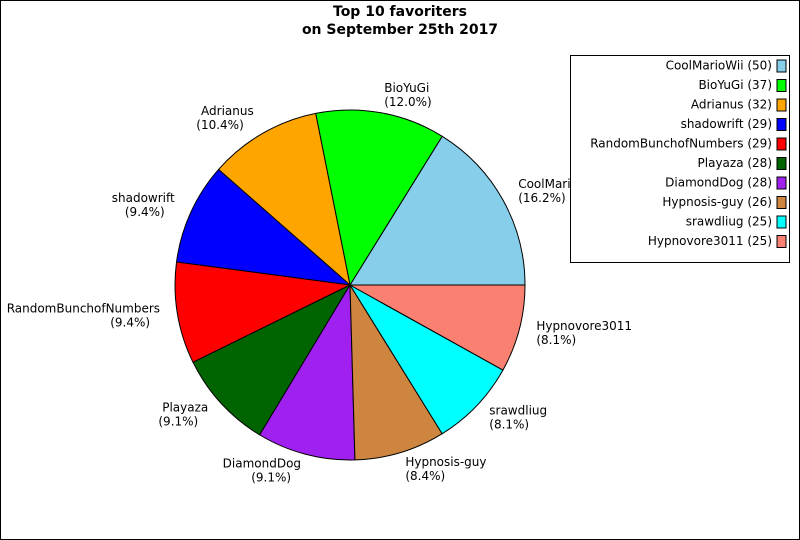  Describe the element at coordinates (518, 410) in the screenshot. I see `slice-label: srawdliug` at that location.